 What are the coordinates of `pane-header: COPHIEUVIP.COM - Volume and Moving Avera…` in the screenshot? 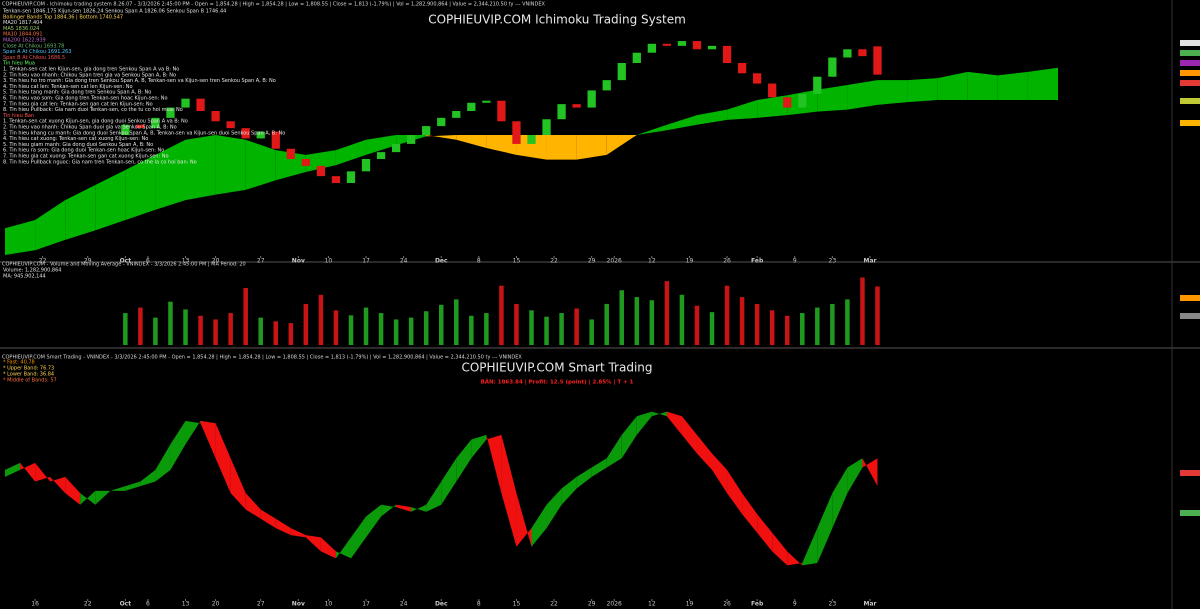 It's located at (124, 265).